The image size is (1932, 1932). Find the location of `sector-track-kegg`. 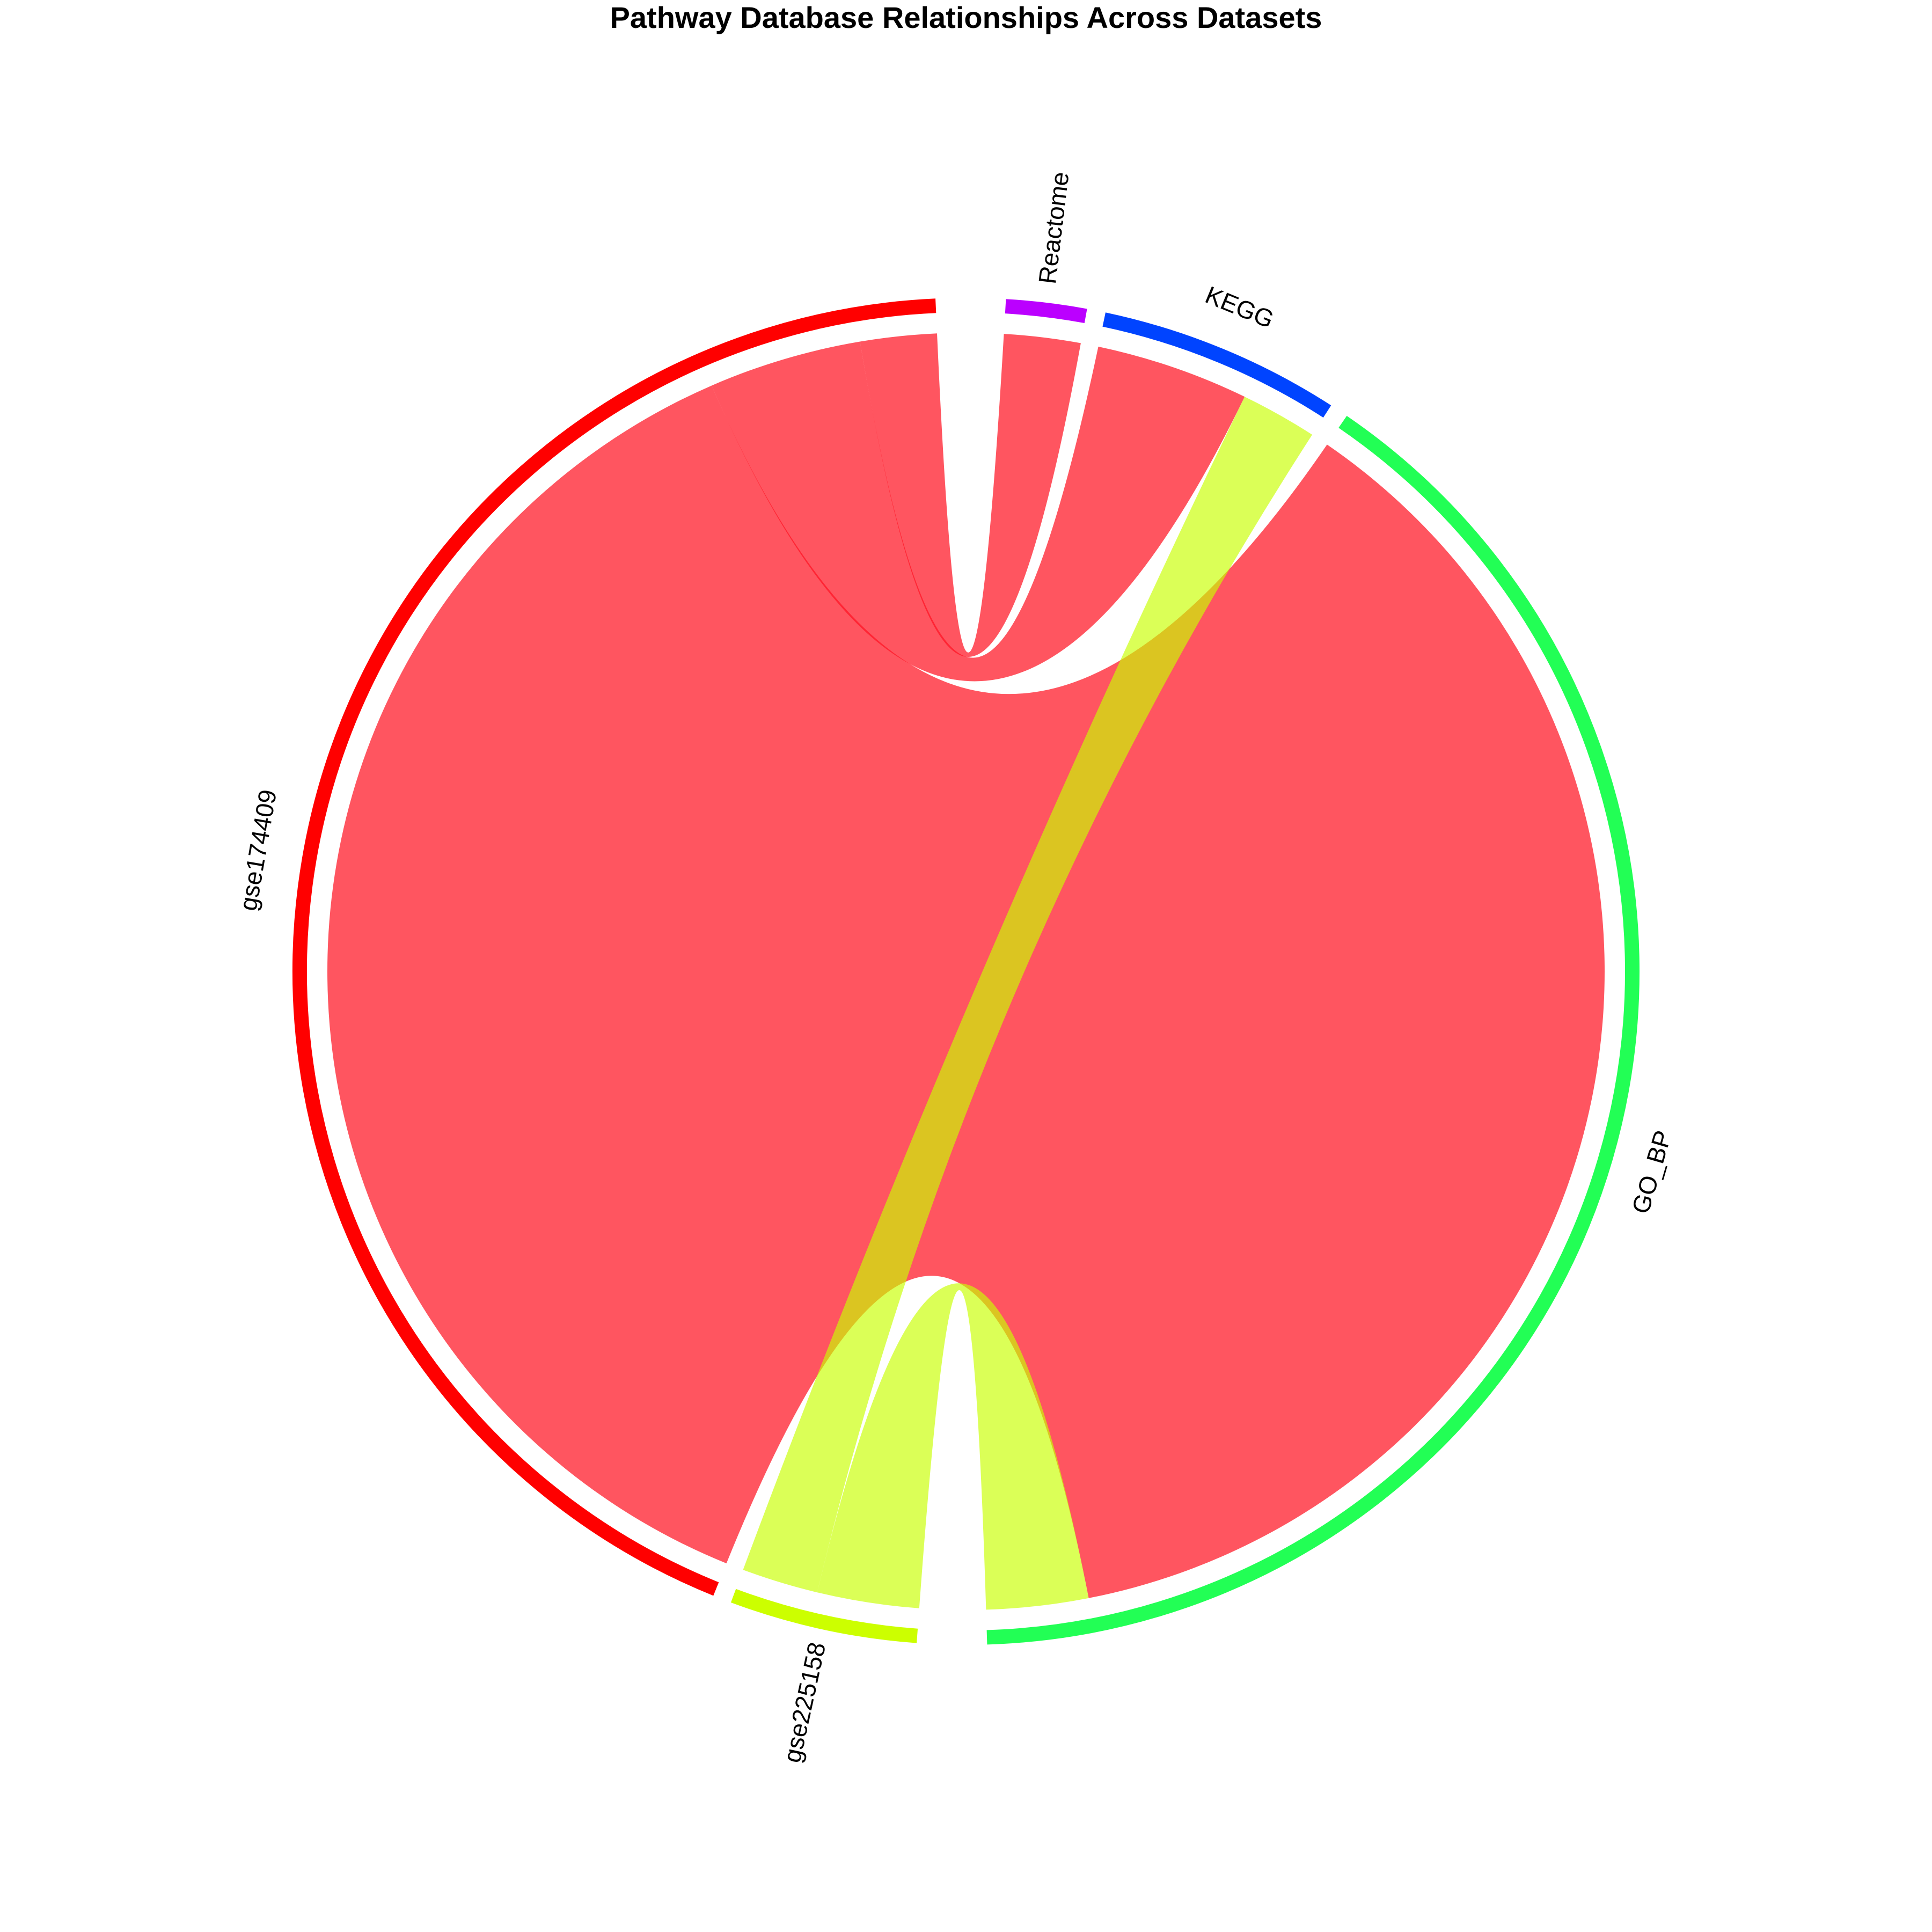

sector-track-kegg is located at coordinates (1216, 365).